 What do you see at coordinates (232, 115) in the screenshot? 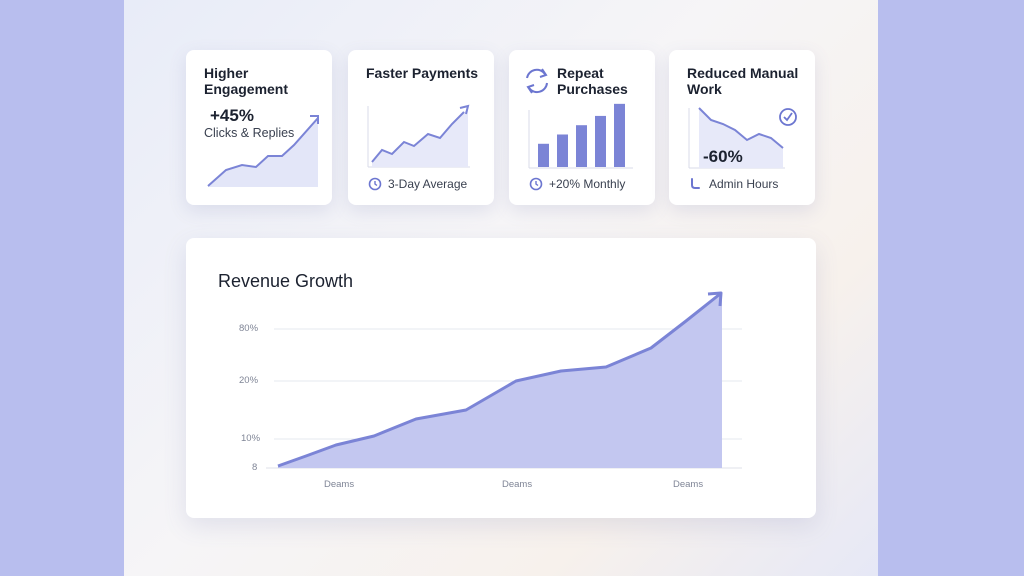
I see `engagement-value: +45%` at bounding box center [232, 115].